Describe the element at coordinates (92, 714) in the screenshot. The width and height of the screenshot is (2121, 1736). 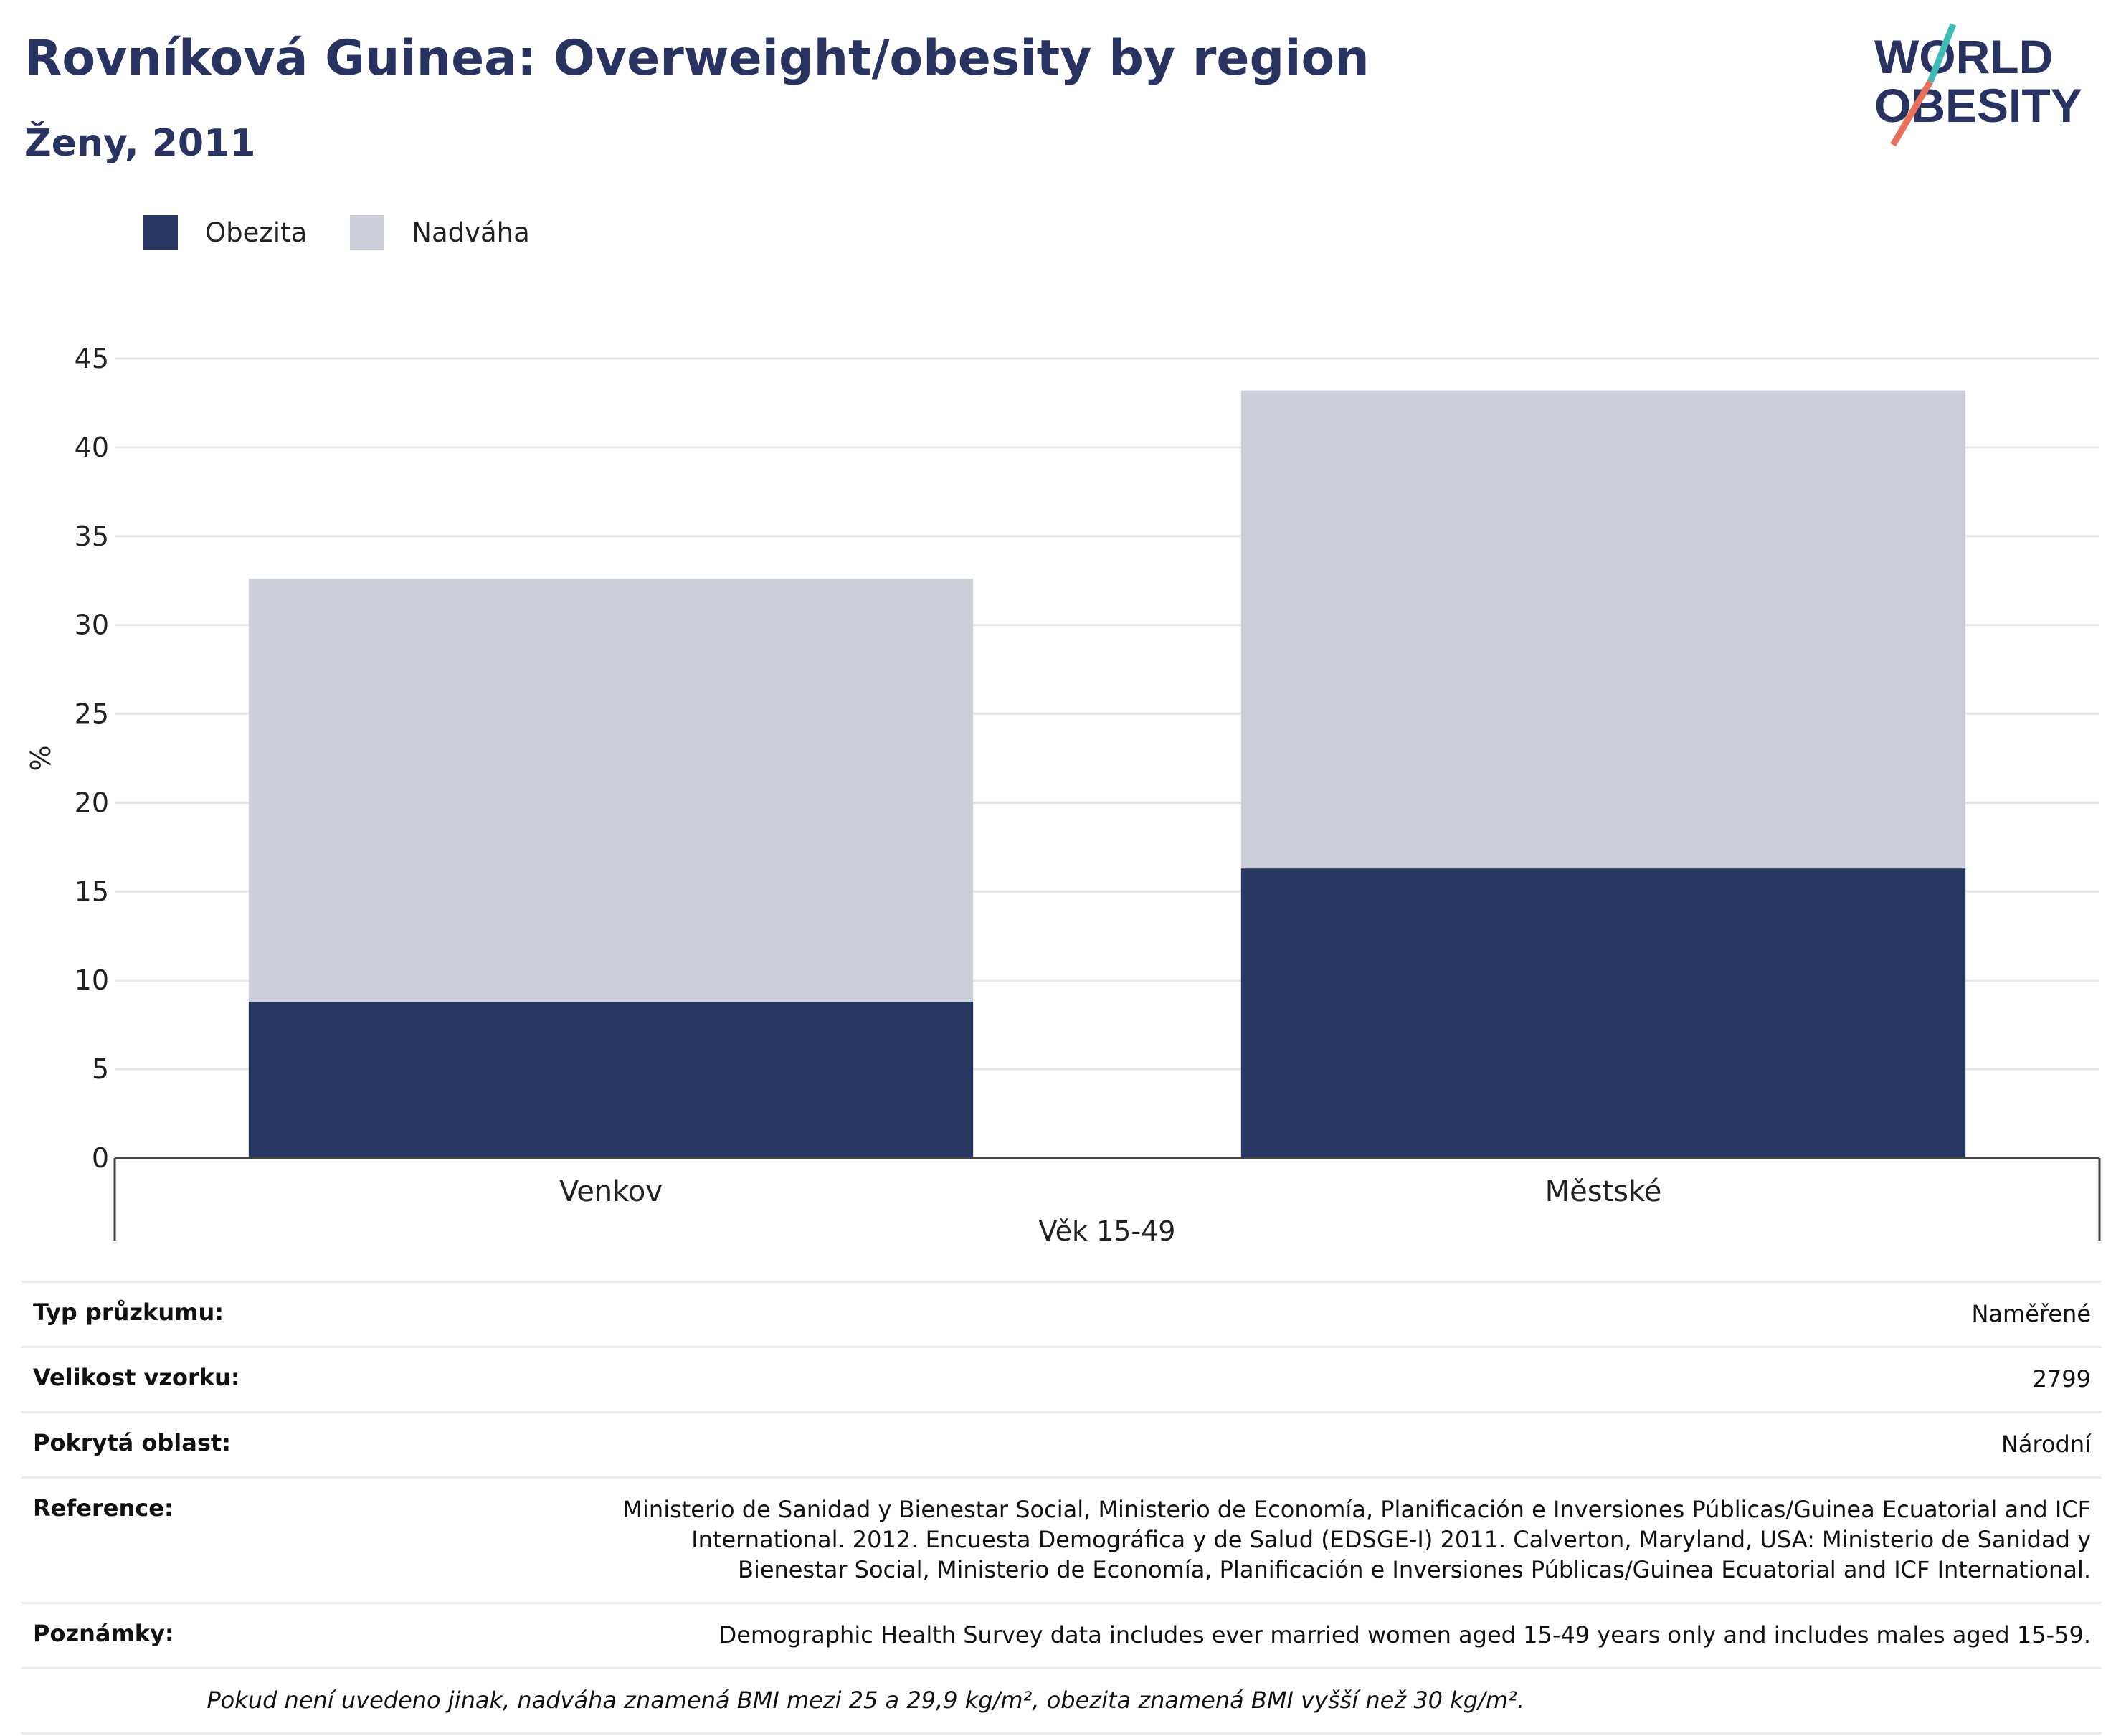
I see `y-tick-label: 25` at that location.